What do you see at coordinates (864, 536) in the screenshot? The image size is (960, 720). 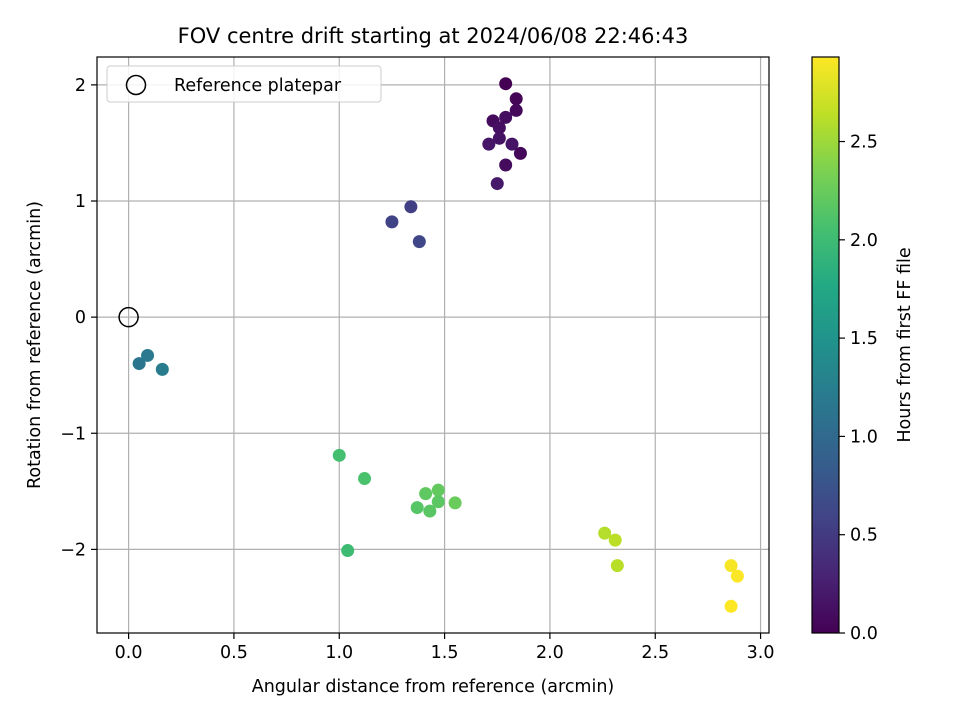 I see `colorbar-tick-label-1: 0.5` at bounding box center [864, 536].